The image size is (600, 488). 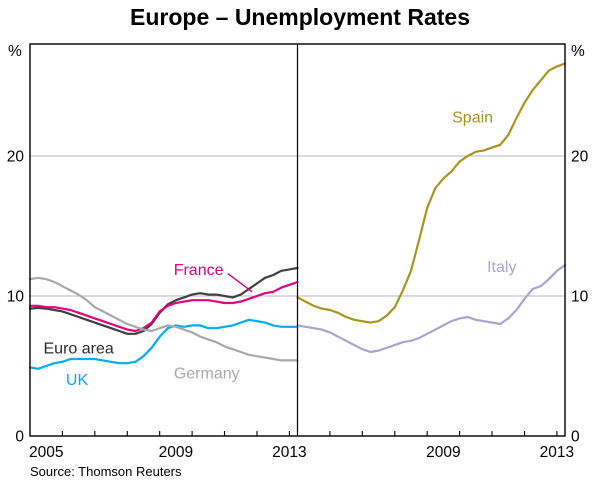 I want to click on x-tick-label-southern-europe-2009: 2009, so click(x=443, y=452).